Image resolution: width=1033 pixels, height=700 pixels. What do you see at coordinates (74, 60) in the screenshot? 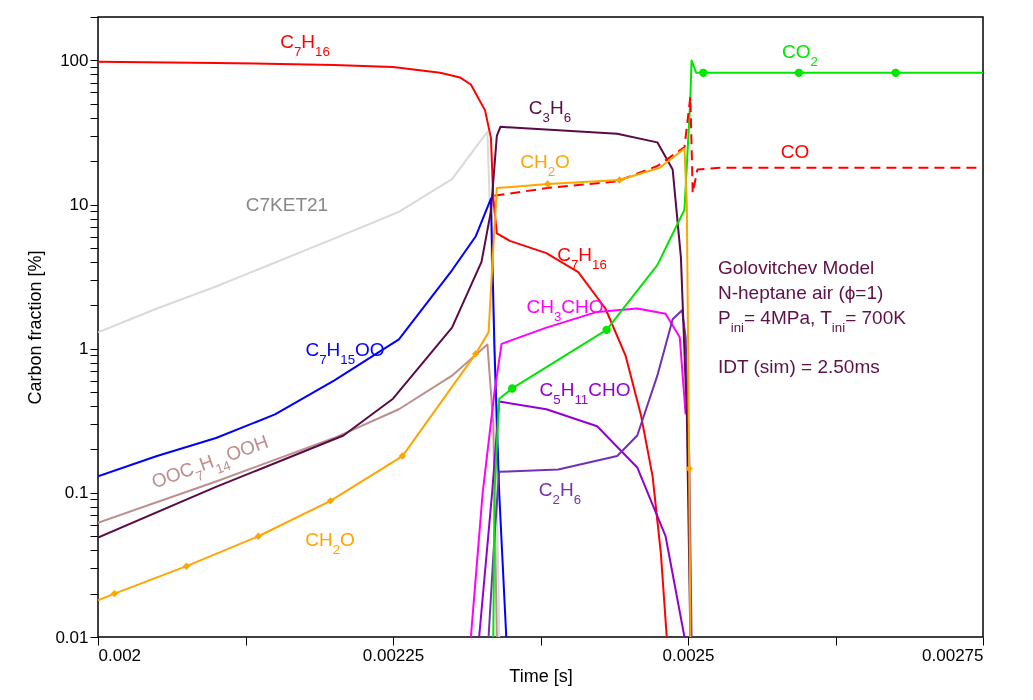
I see `y-tick-label: 100` at bounding box center [74, 60].